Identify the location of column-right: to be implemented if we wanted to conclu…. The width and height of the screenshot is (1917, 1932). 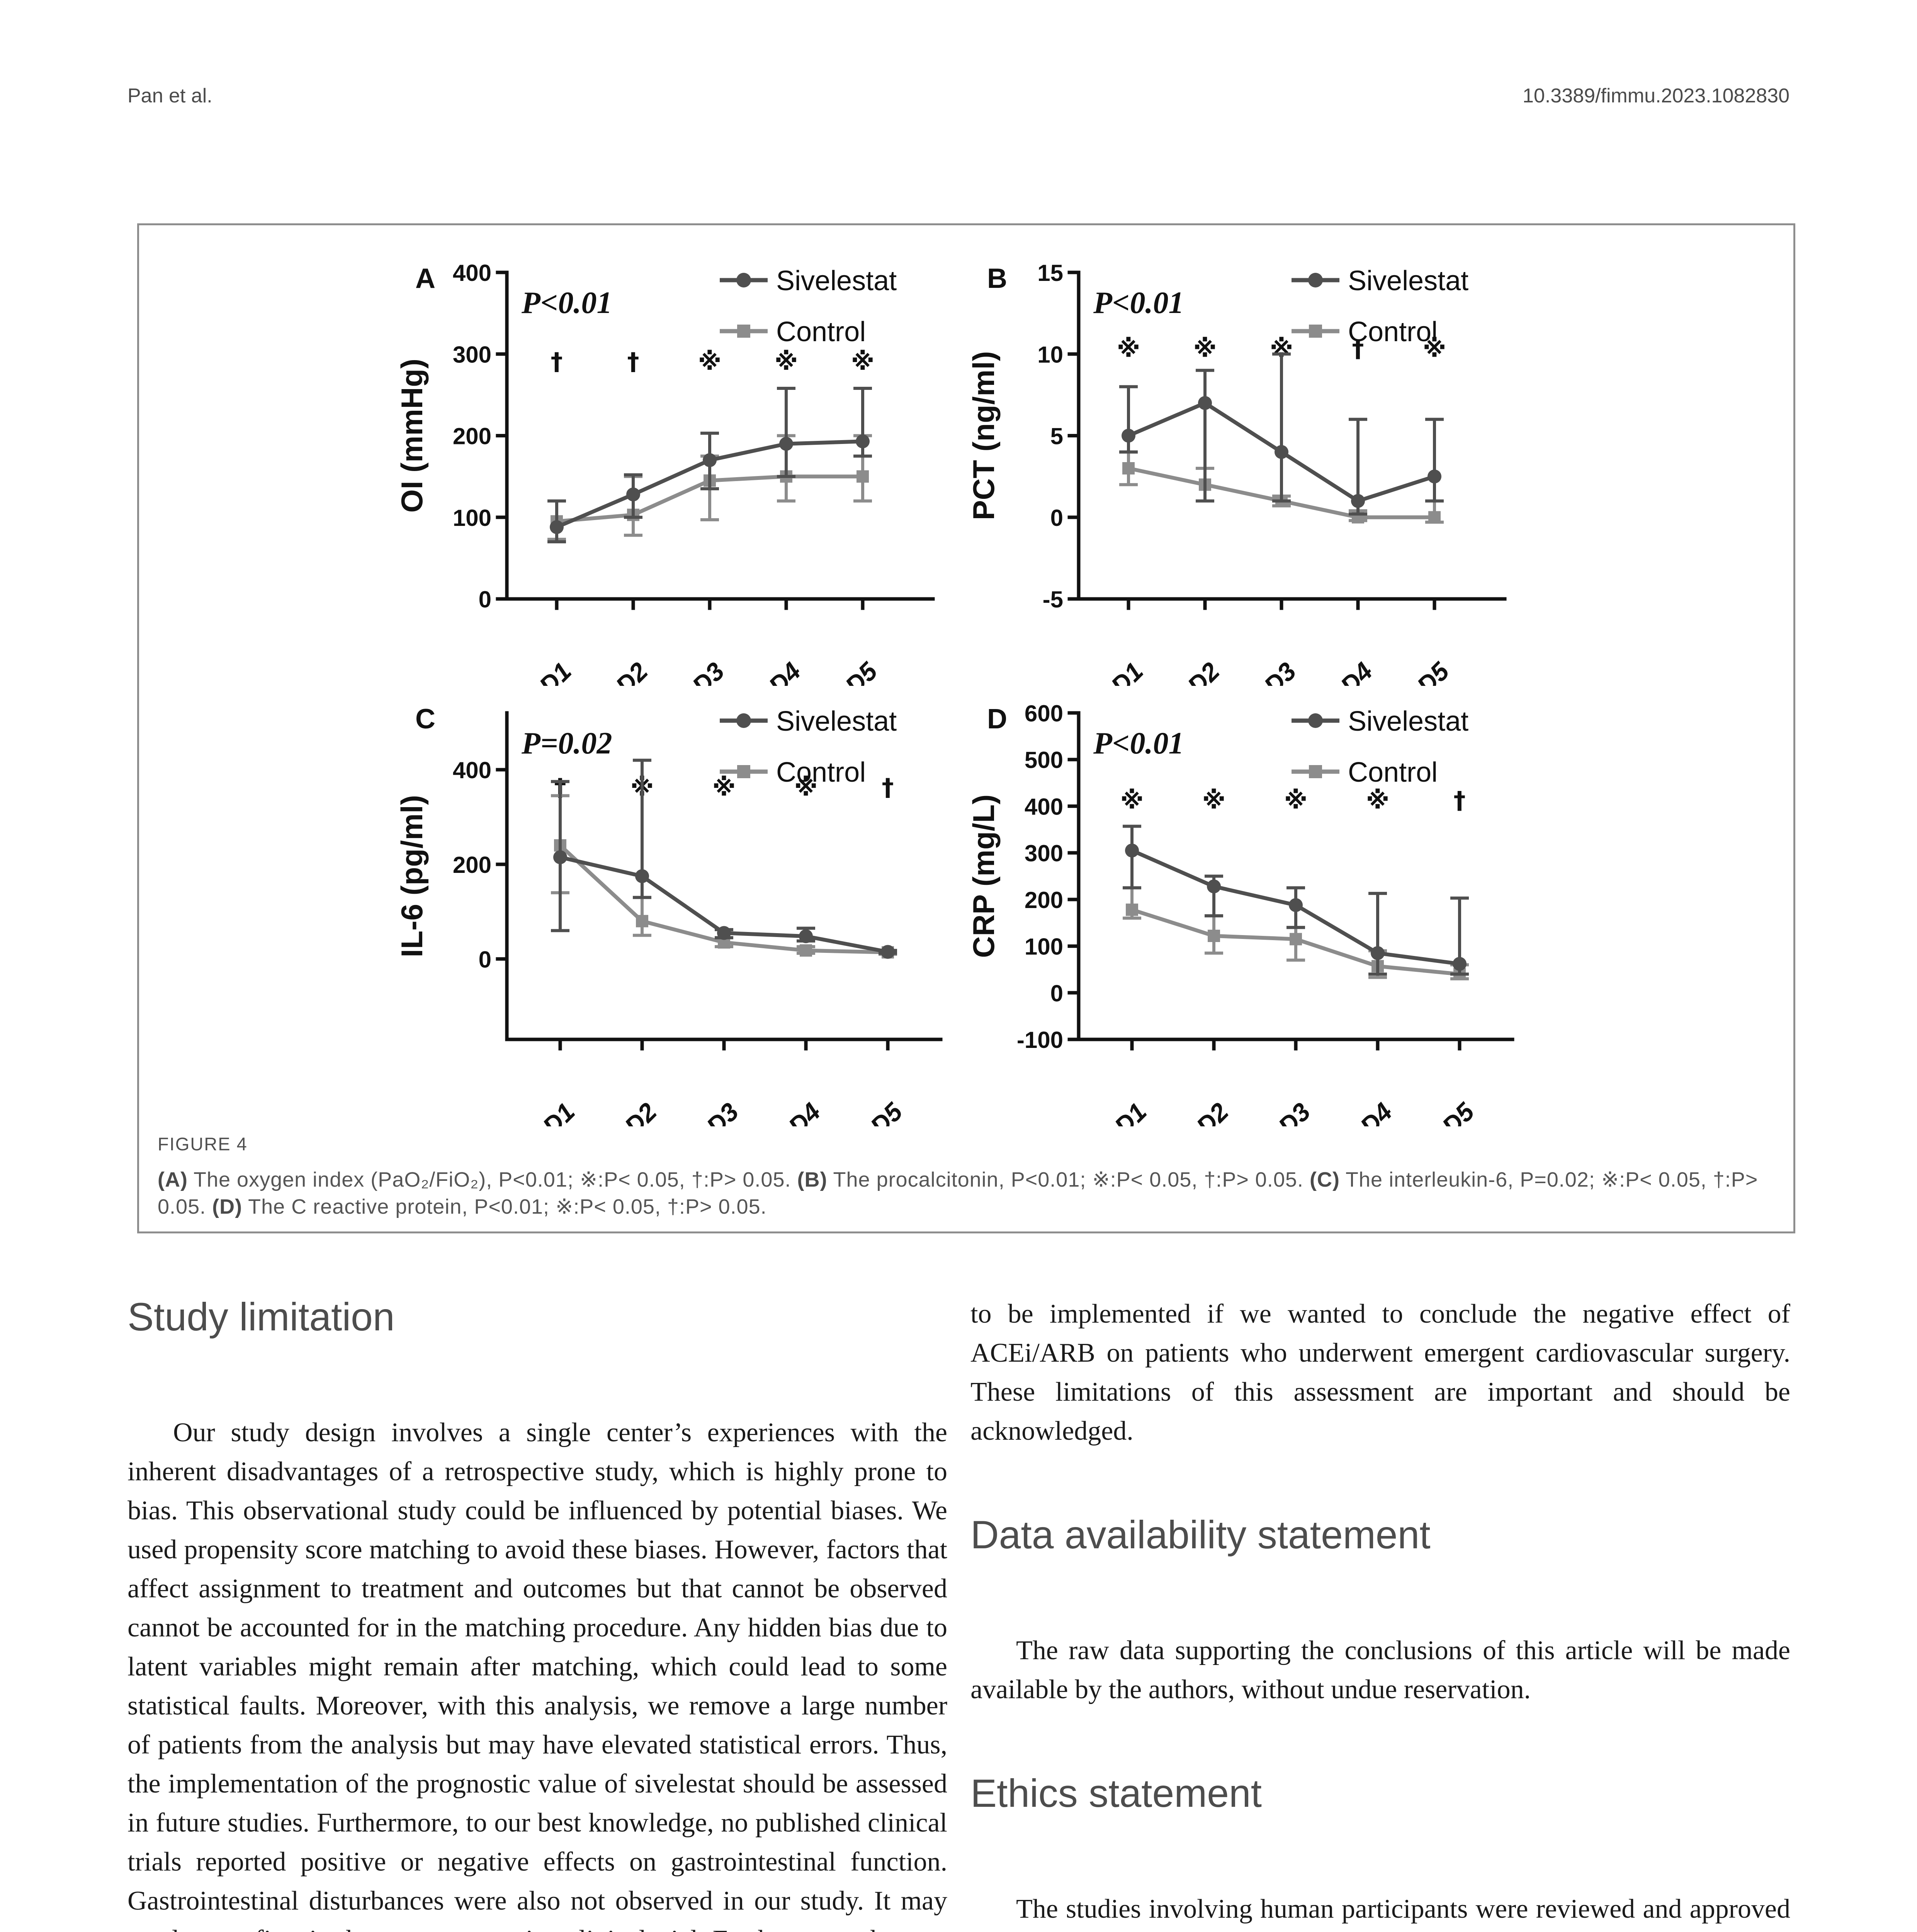
(1380, 1613).